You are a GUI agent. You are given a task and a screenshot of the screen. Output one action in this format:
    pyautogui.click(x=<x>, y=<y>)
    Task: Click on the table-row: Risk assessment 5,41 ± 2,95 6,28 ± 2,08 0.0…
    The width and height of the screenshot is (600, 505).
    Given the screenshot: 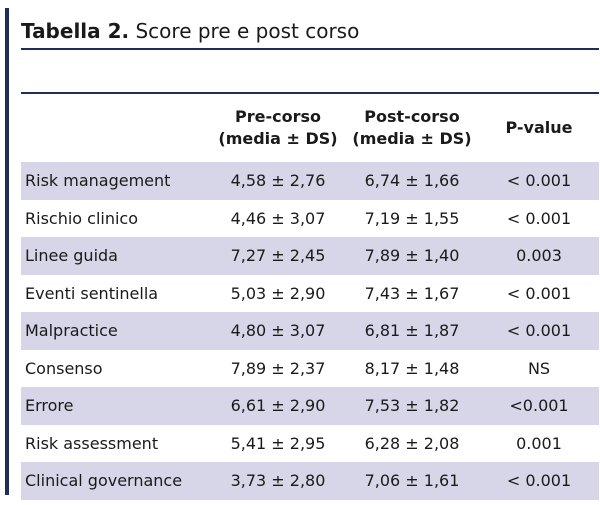 What is the action you would take?
    pyautogui.click(x=310, y=444)
    